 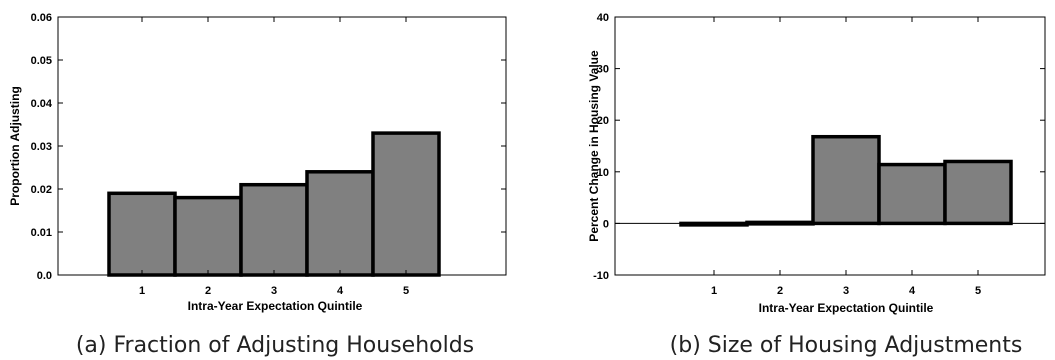 What do you see at coordinates (41, 147) in the screenshot?
I see `y-tick-label: 0.03` at bounding box center [41, 147].